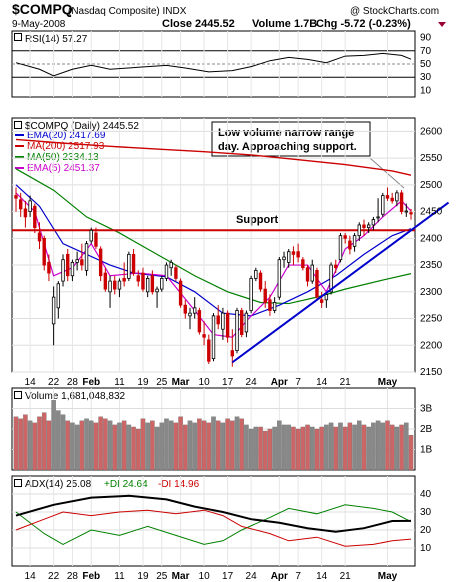  Describe the element at coordinates (426, 548) in the screenshot. I see `adx-tick-label: 10` at that location.